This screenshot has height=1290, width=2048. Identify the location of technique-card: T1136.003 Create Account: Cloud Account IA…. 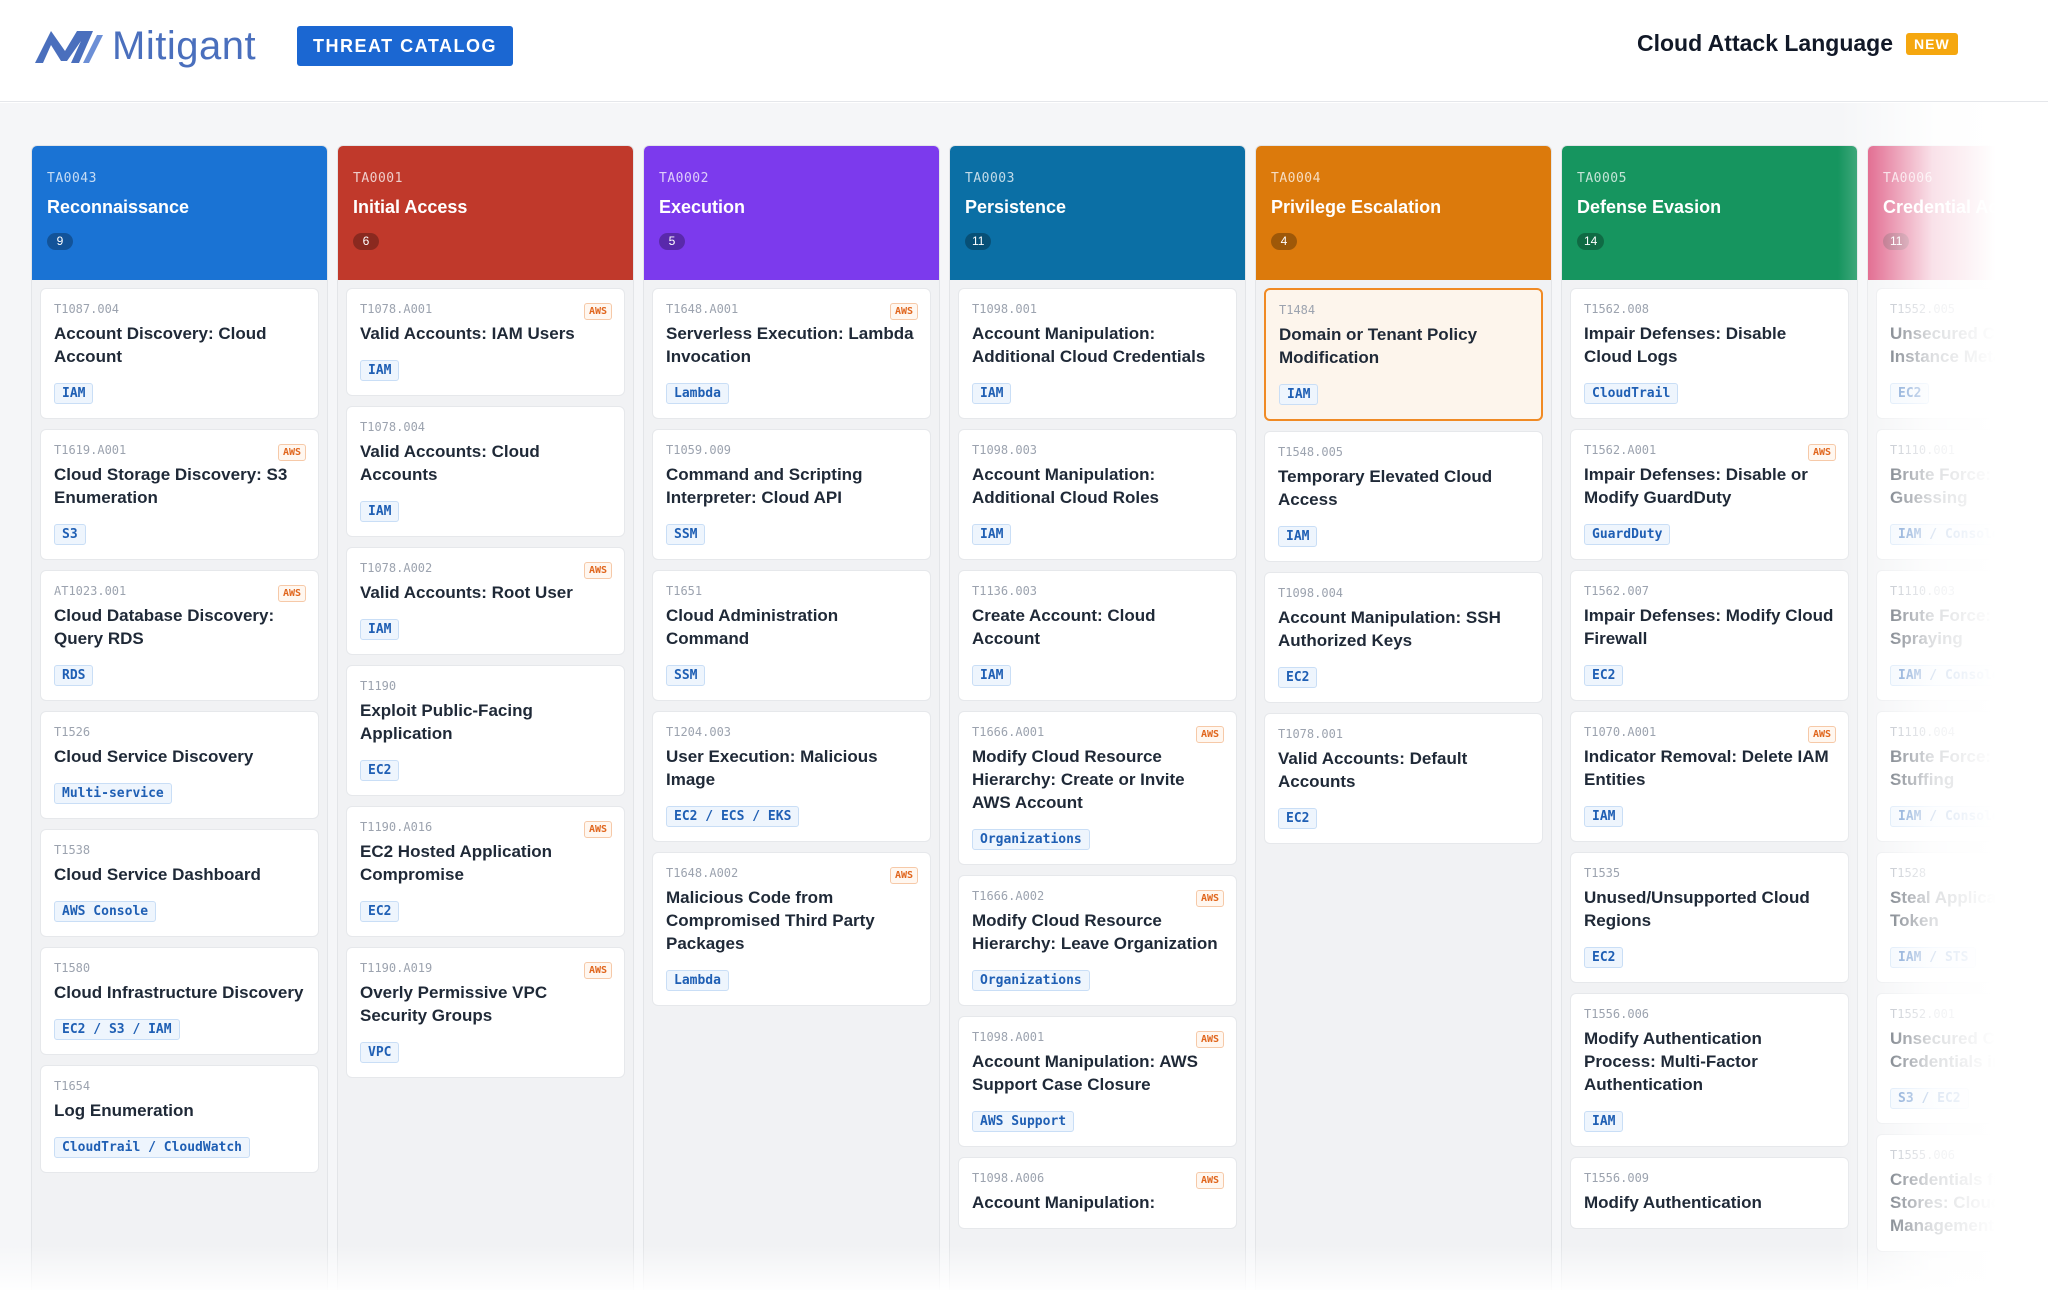
(1097, 635).